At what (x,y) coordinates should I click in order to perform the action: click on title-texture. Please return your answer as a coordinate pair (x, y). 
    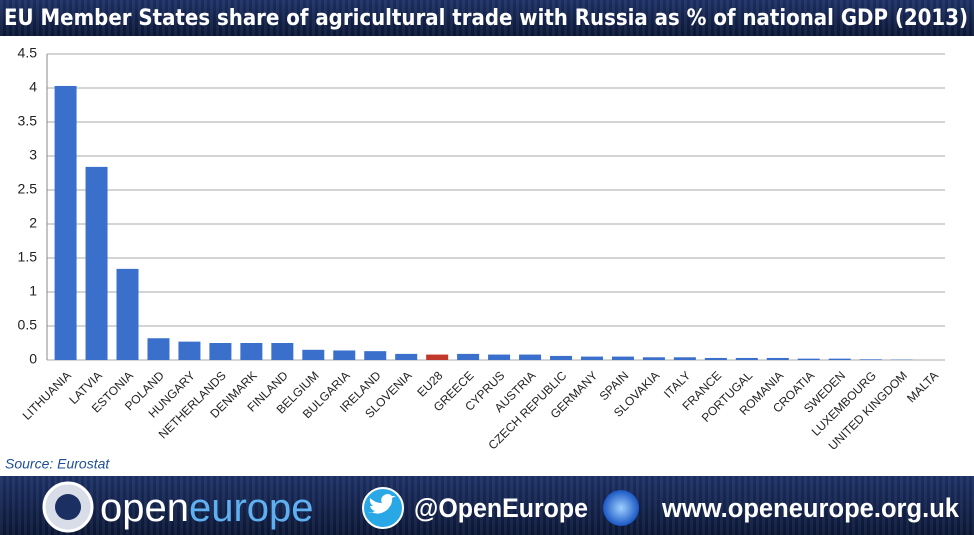
    Looking at the image, I should click on (487, 18).